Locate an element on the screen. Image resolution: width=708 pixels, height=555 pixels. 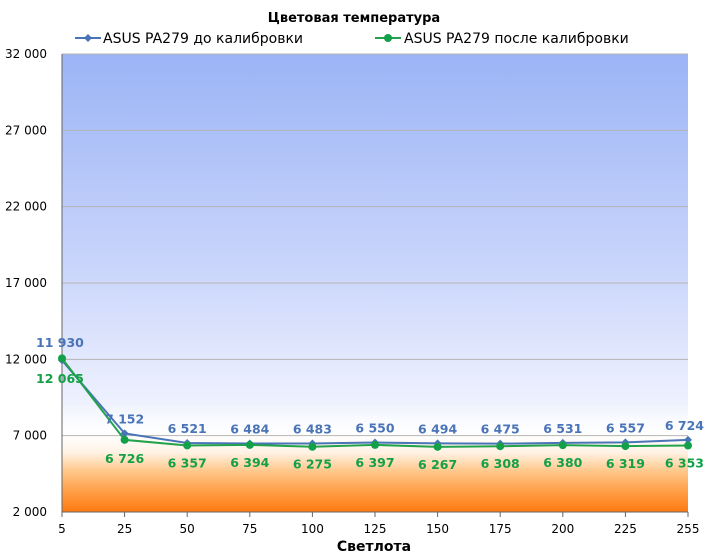
y-tick-label: 32 000 is located at coordinates (26, 54).